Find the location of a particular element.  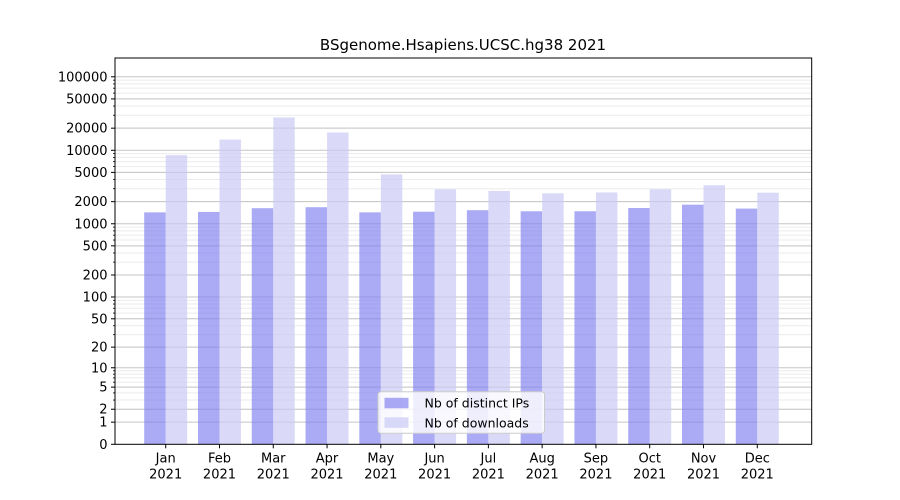

y-tick-label: 20000 is located at coordinates (86, 129).